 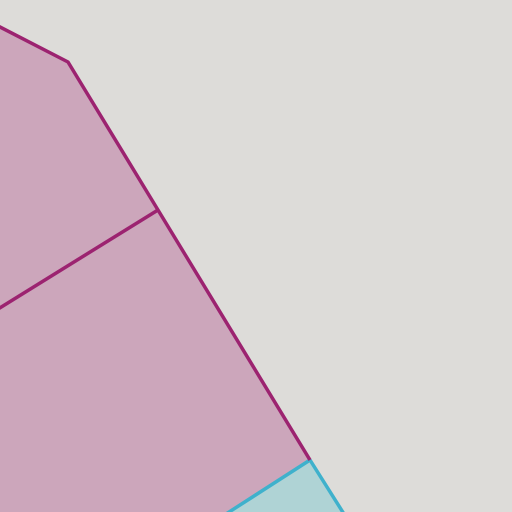 What do you see at coordinates (286, 486) in the screenshot?
I see `region-teal-southeast` at bounding box center [286, 486].